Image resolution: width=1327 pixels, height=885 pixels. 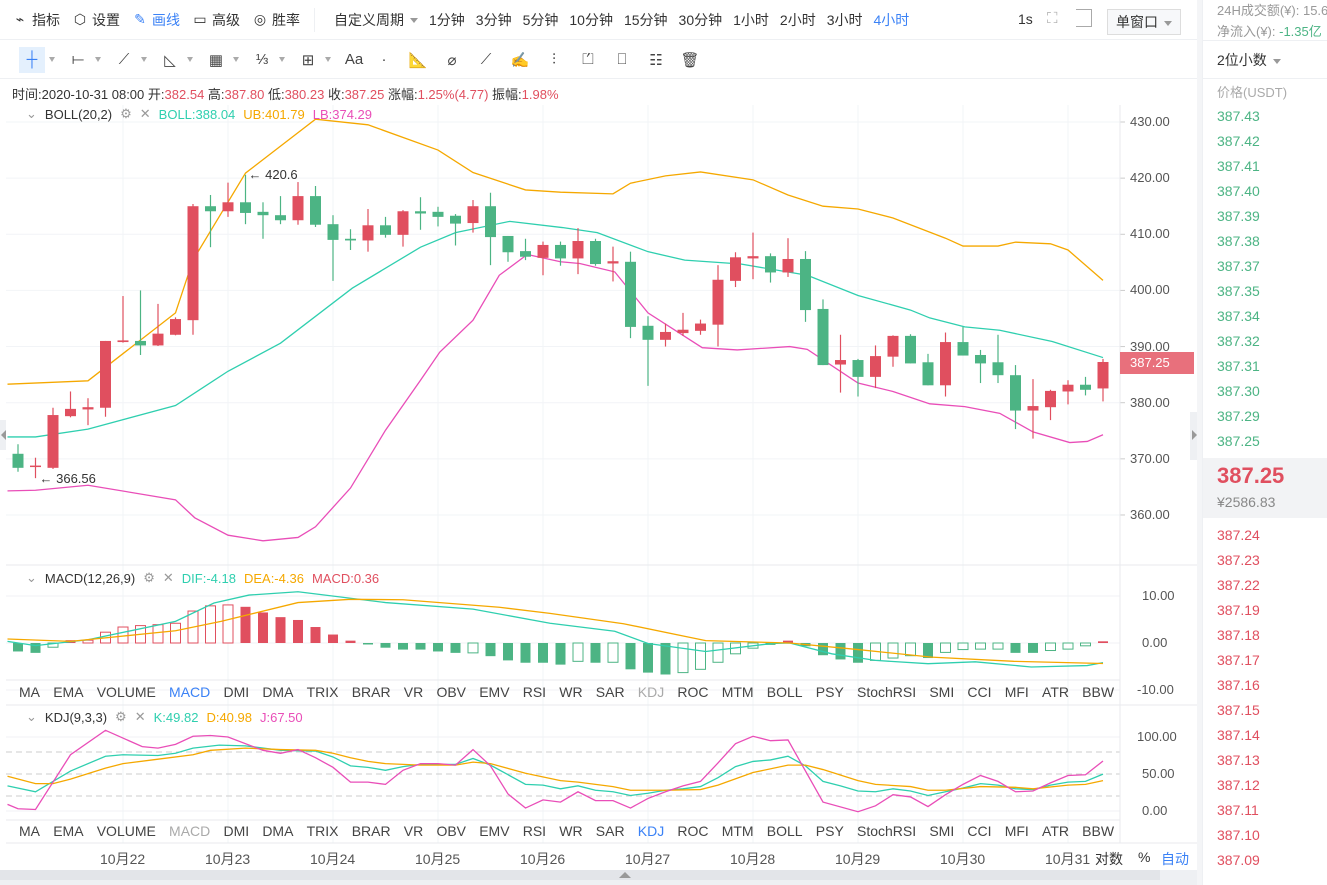 I want to click on collapse-right-handle, so click(x=1194, y=436).